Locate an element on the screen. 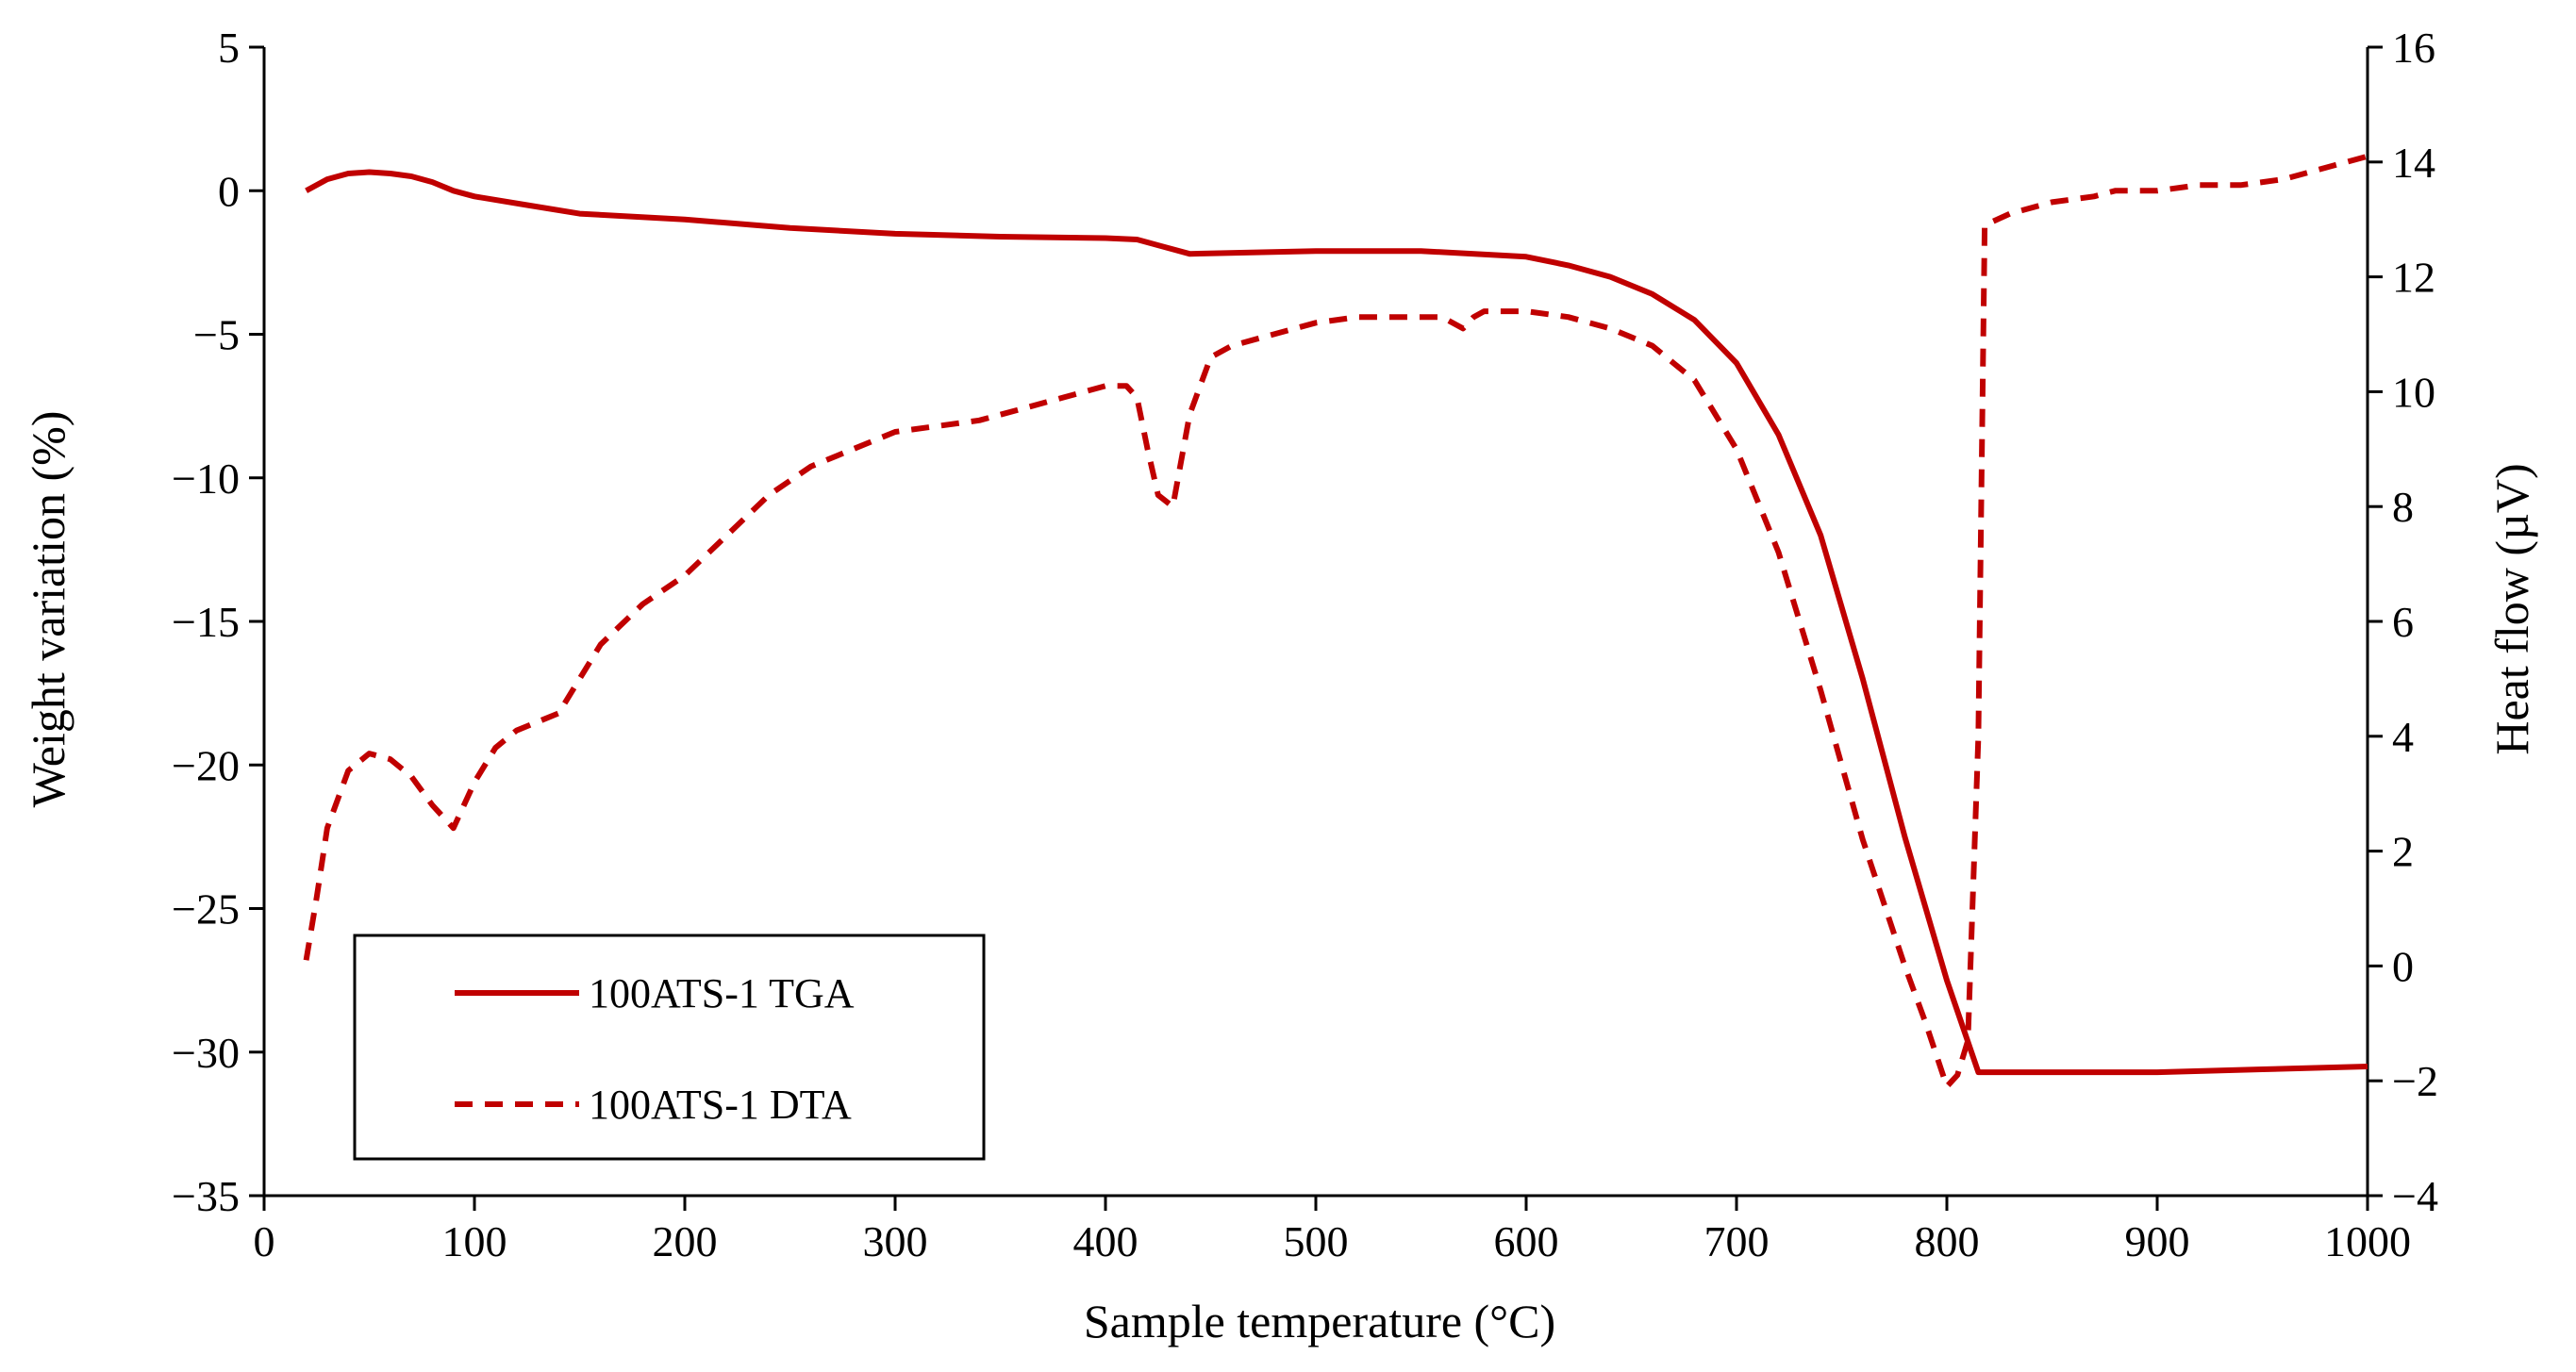 The image size is (2576, 1372). y-left-tick-label: −10 is located at coordinates (206, 479).